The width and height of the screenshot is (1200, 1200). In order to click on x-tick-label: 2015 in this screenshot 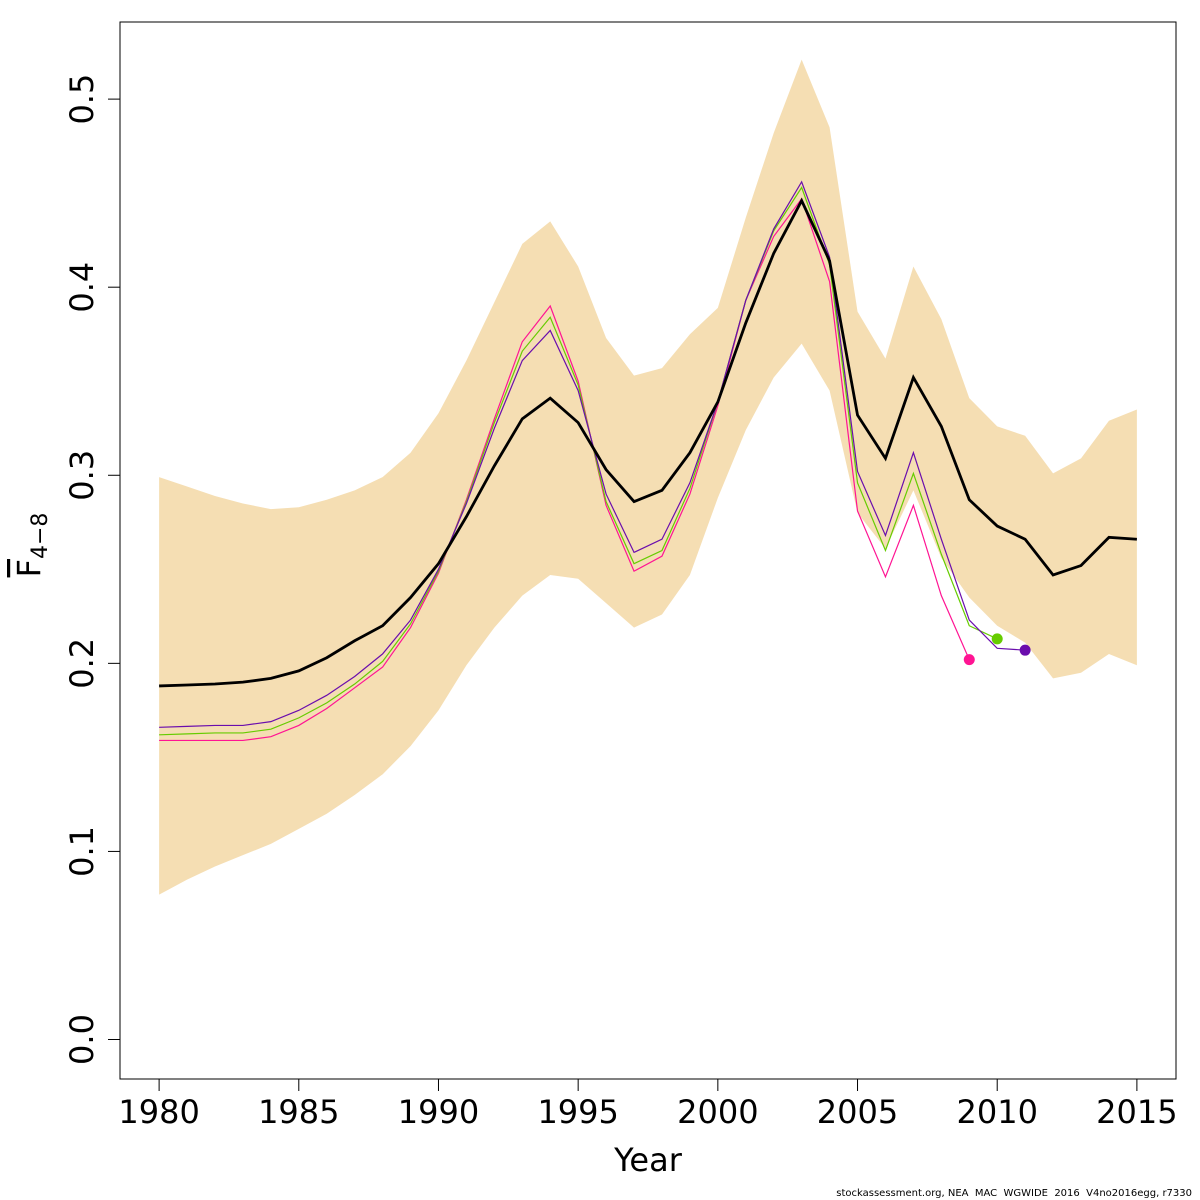, I will do `click(1136, 1112)`.